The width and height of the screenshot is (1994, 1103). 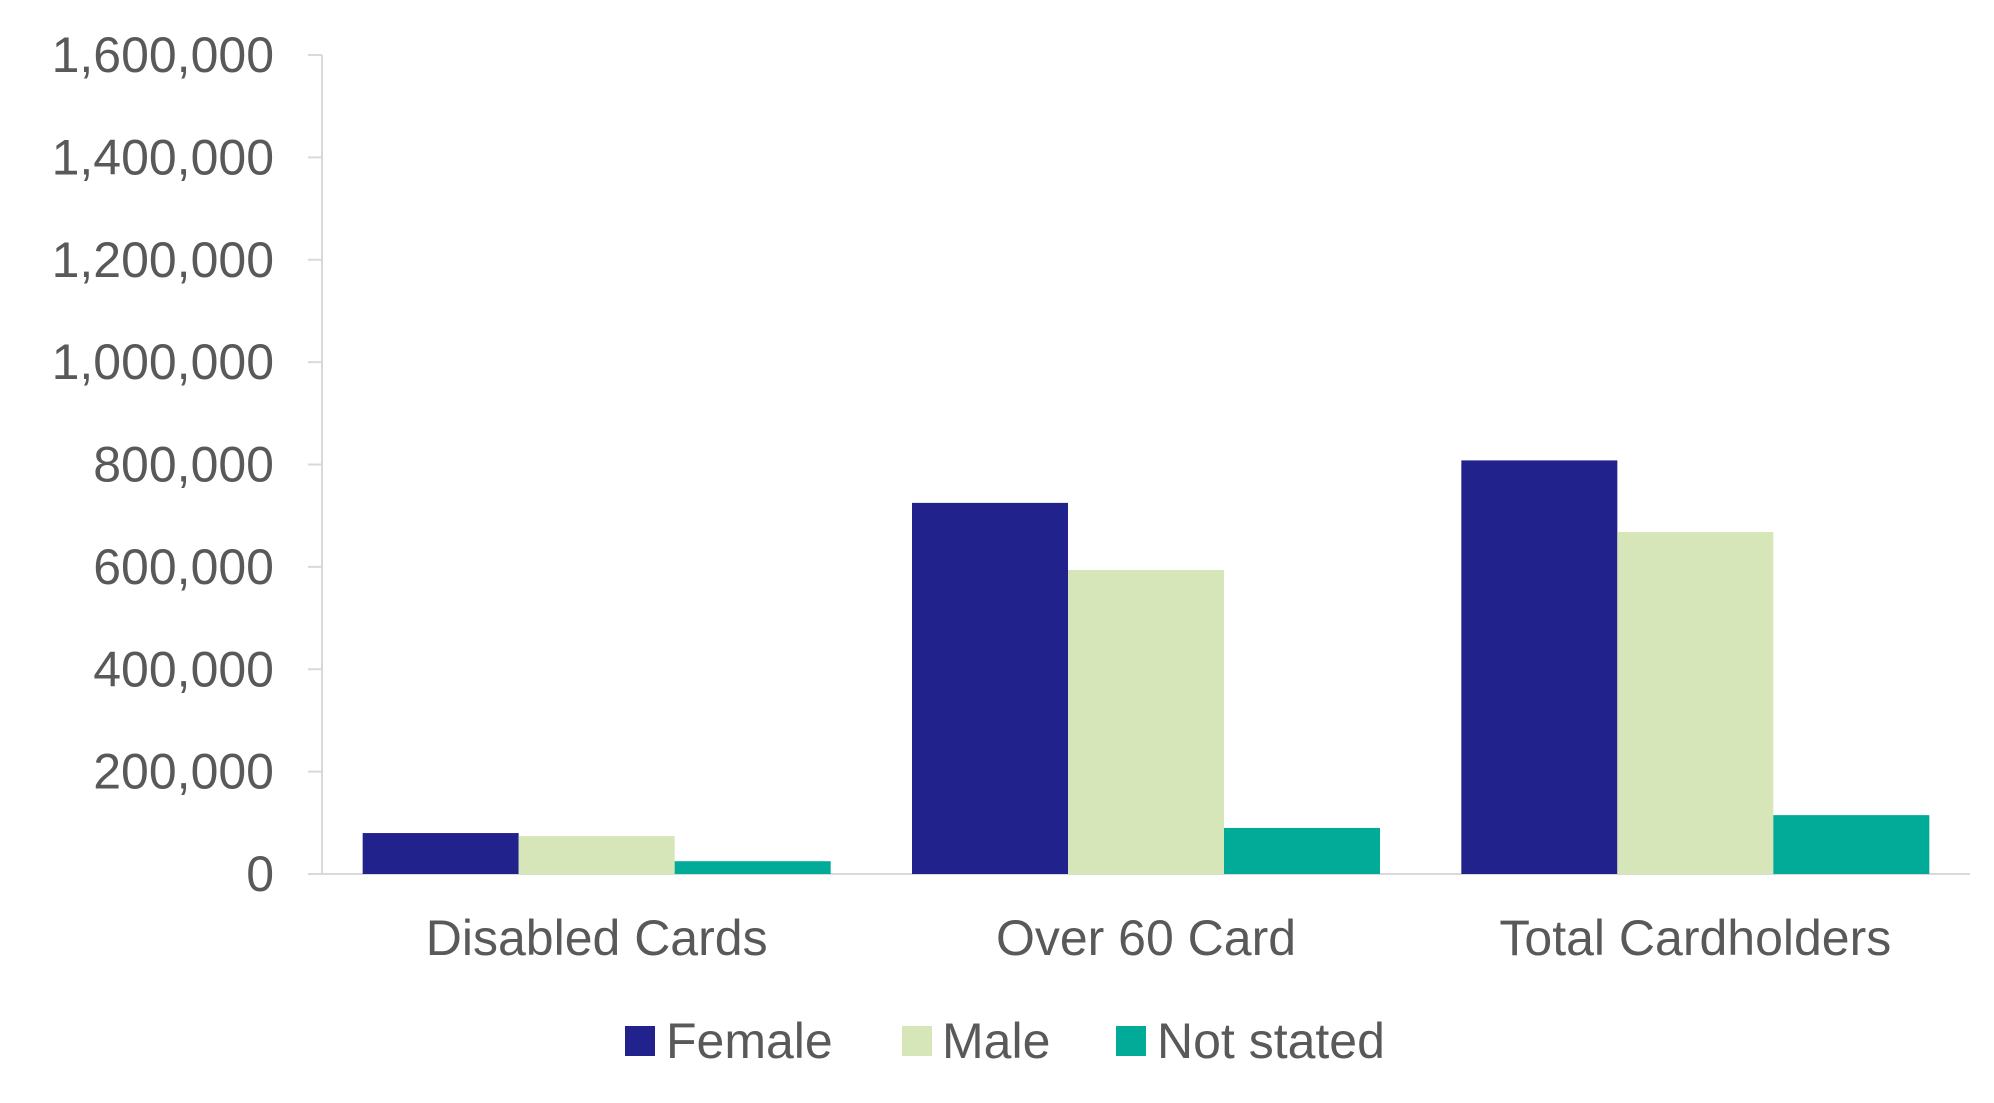 I want to click on x-category-label: Disabled Cards, so click(x=597, y=938).